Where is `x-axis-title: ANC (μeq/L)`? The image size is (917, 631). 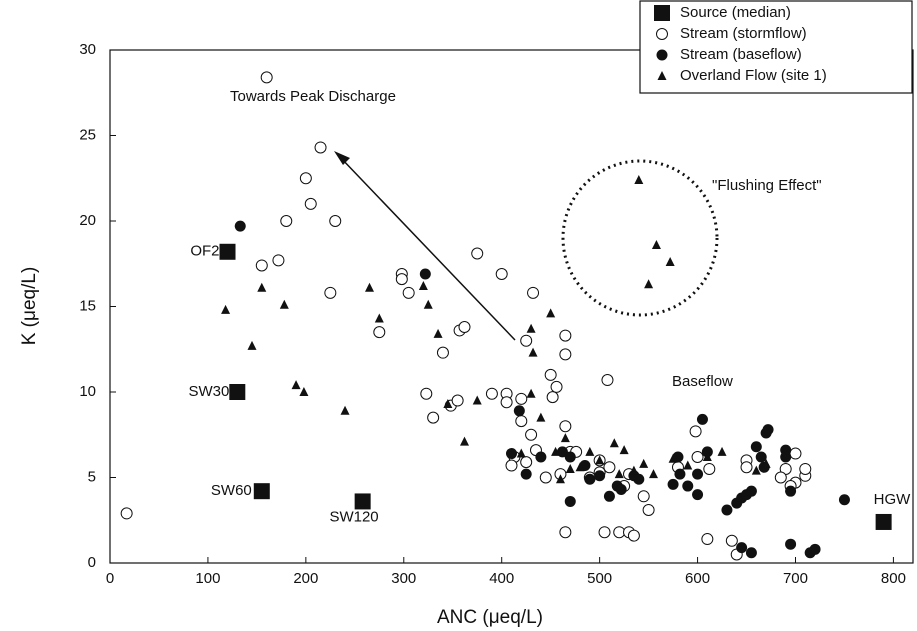
x-axis-title: ANC (μeq/L) is located at coordinates (490, 617).